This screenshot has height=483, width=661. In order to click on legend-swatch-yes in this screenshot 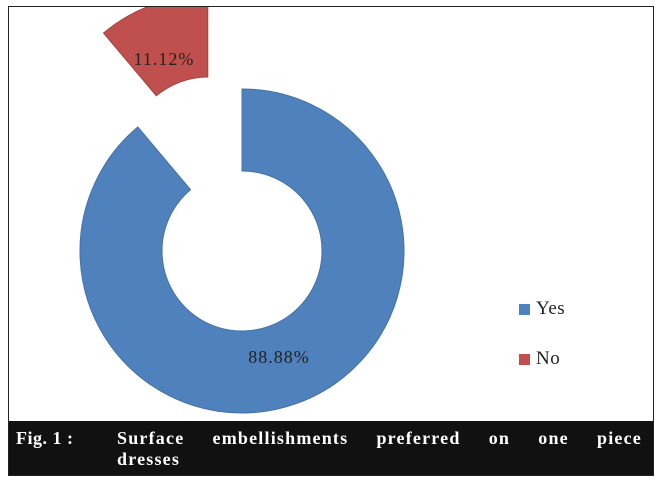, I will do `click(524, 309)`.